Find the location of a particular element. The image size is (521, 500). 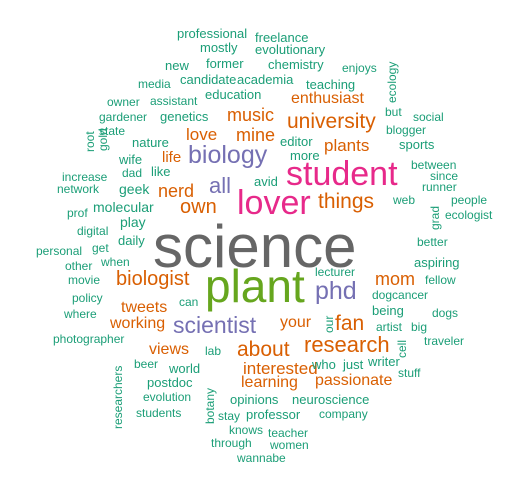

word-women: women is located at coordinates (289, 445).